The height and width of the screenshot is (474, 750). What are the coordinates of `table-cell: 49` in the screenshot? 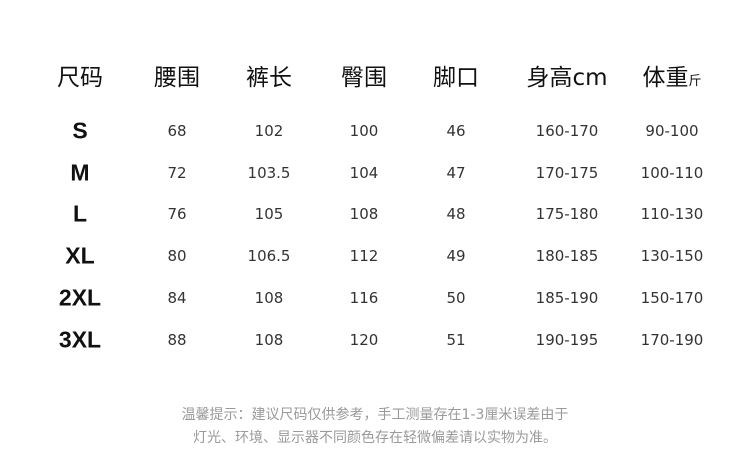 It's located at (456, 256).